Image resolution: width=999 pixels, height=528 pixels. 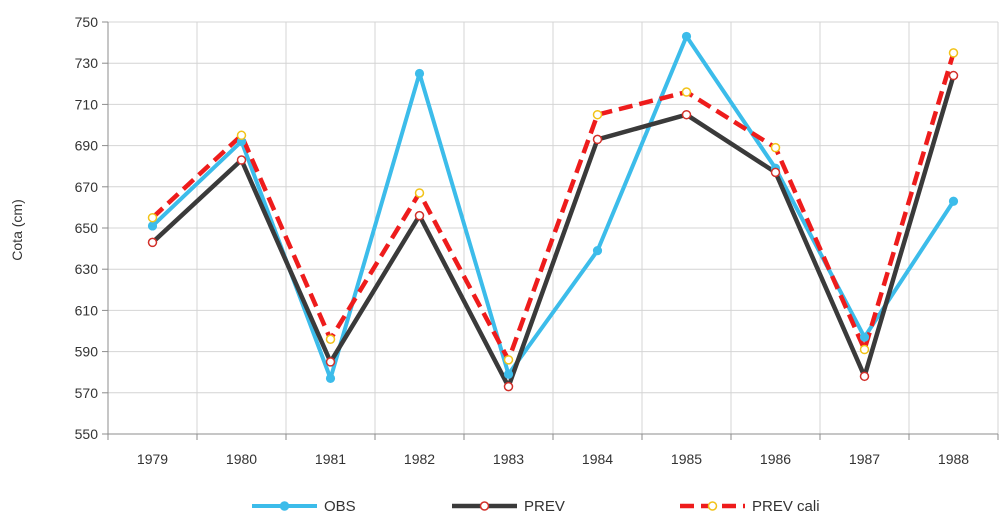 What do you see at coordinates (87, 104) in the screenshot?
I see `y-tick-label: 710` at bounding box center [87, 104].